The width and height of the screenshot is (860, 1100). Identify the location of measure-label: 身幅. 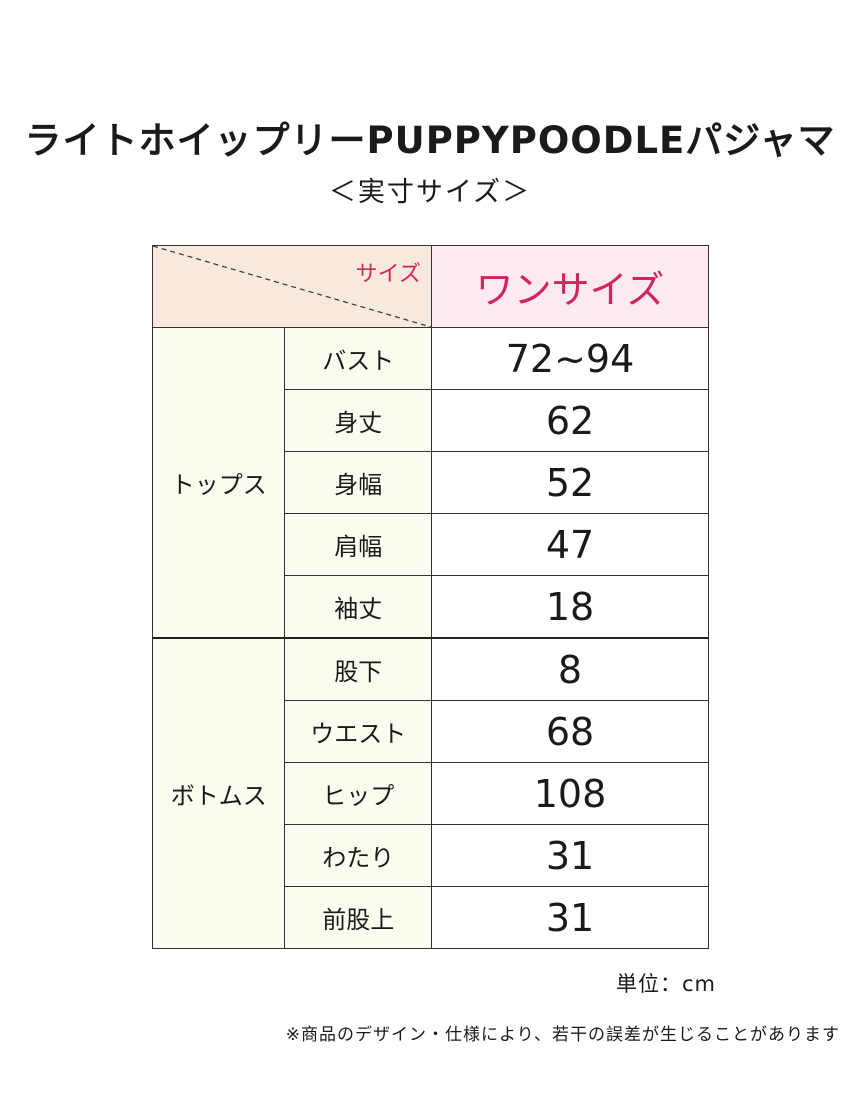
(358, 482).